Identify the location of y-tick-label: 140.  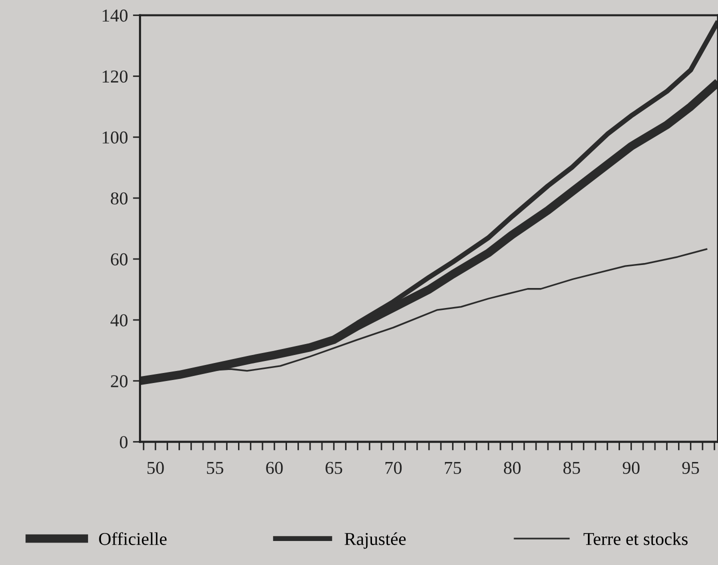
(115, 16).